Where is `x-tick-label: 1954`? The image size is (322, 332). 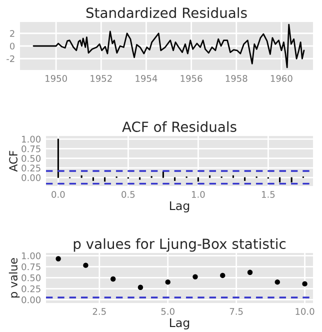 x-tick-label: 1954 is located at coordinates (147, 78).